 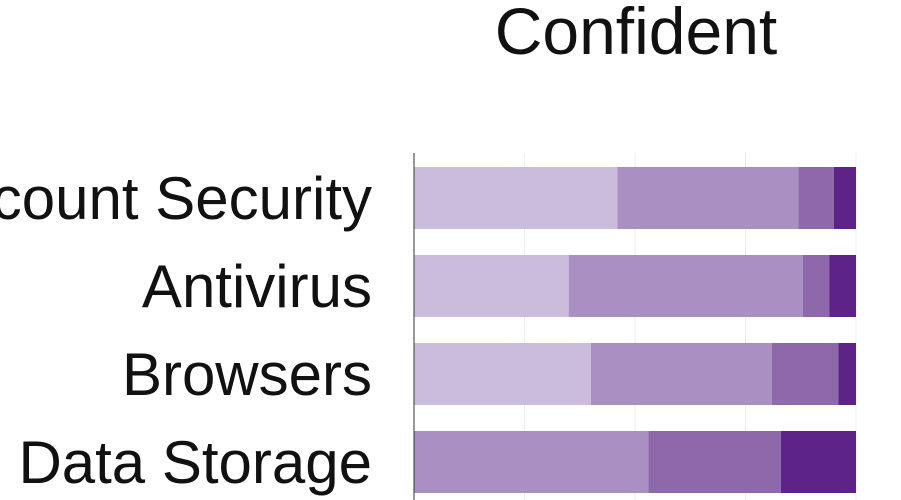 I want to click on category-label: Antivirus, so click(x=257, y=286).